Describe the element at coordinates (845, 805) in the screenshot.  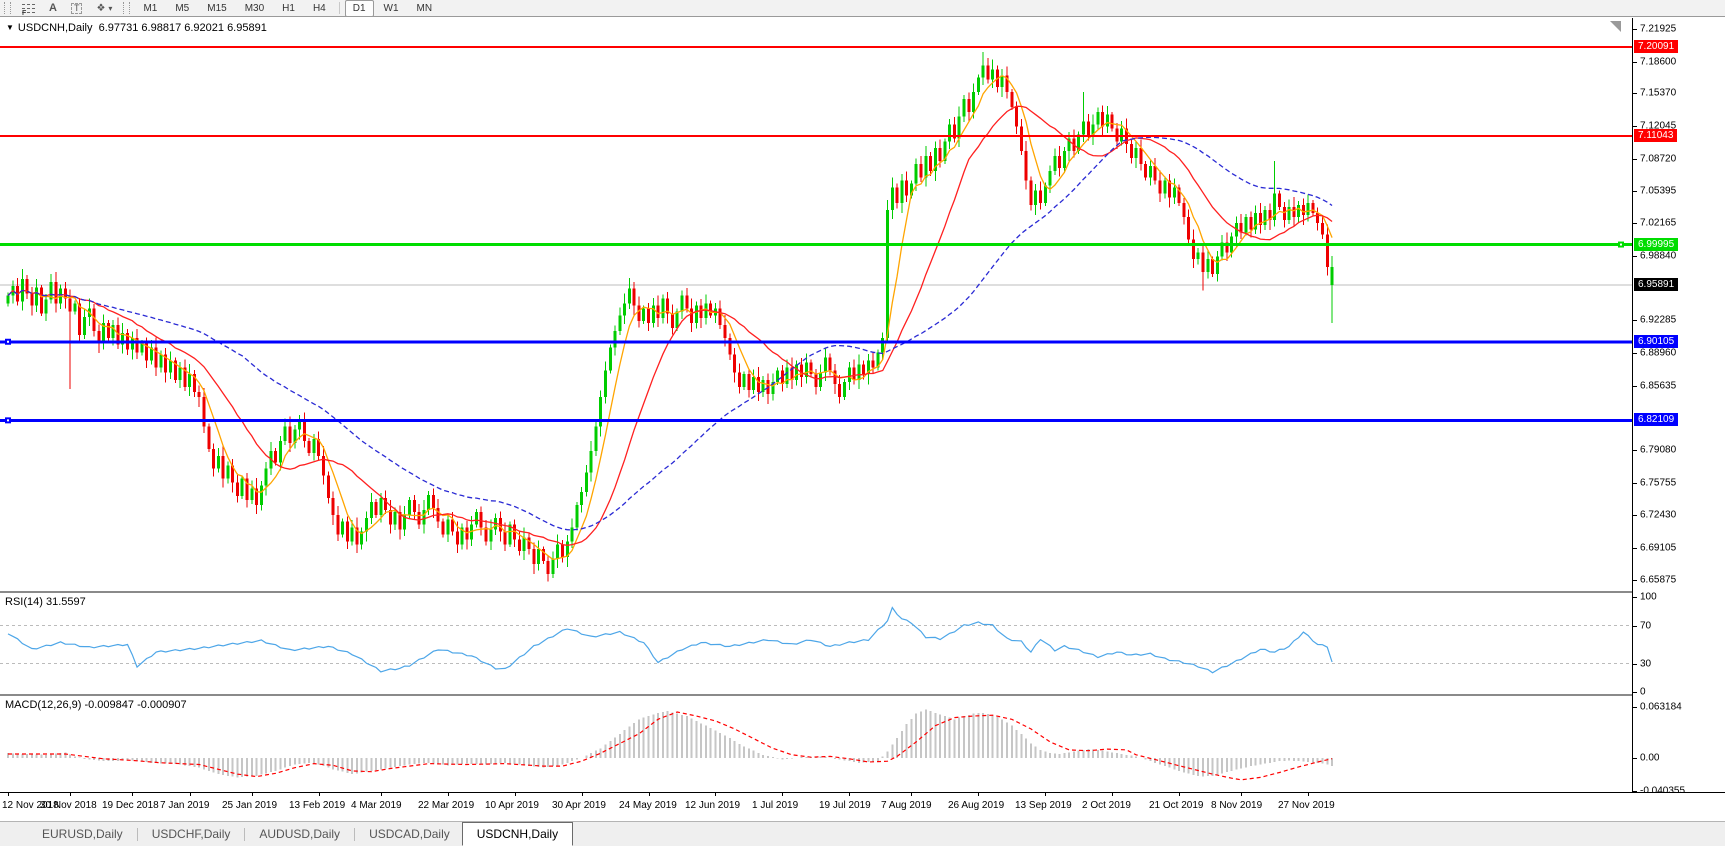
I see `time-tick-label: 19 Jul 2019` at that location.